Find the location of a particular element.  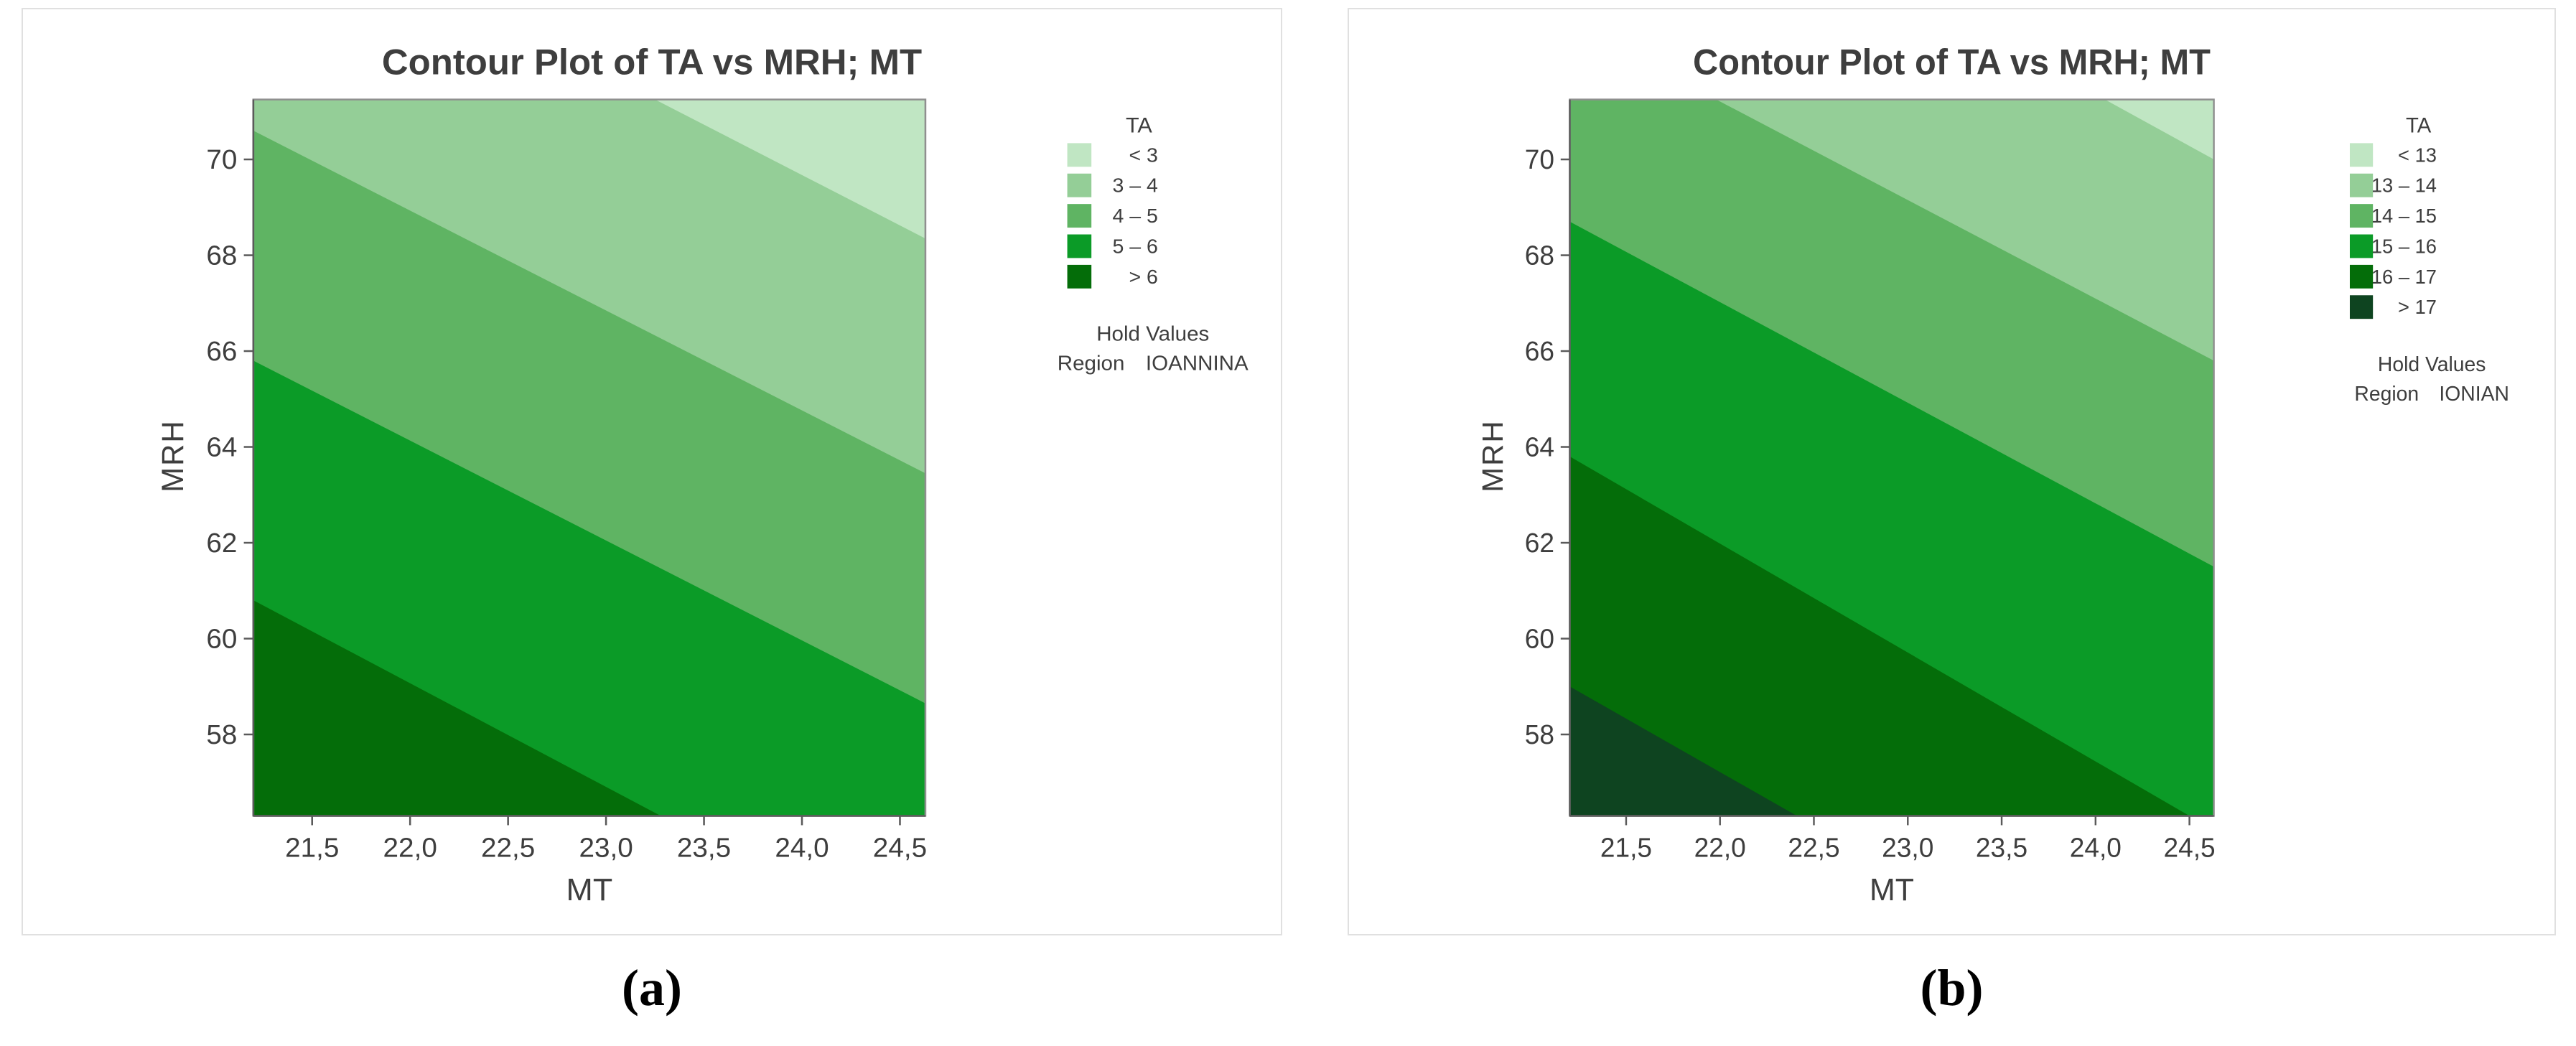

legend-entry-label: 4 – 5 is located at coordinates (1134, 216).